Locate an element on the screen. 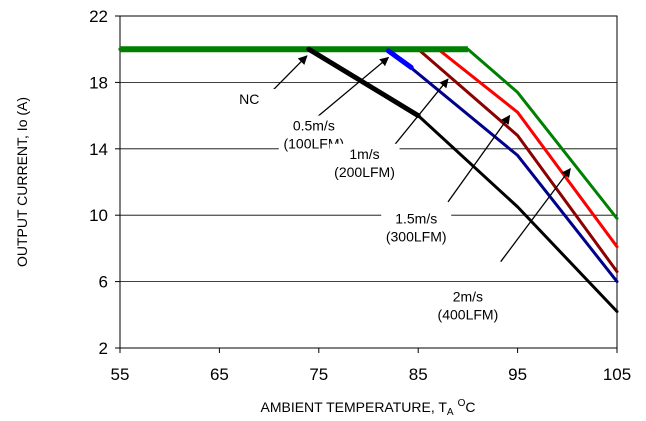 The height and width of the screenshot is (421, 646). x-axis-title: AMBIENT TEMPERATURE, TAOC is located at coordinates (367, 408).